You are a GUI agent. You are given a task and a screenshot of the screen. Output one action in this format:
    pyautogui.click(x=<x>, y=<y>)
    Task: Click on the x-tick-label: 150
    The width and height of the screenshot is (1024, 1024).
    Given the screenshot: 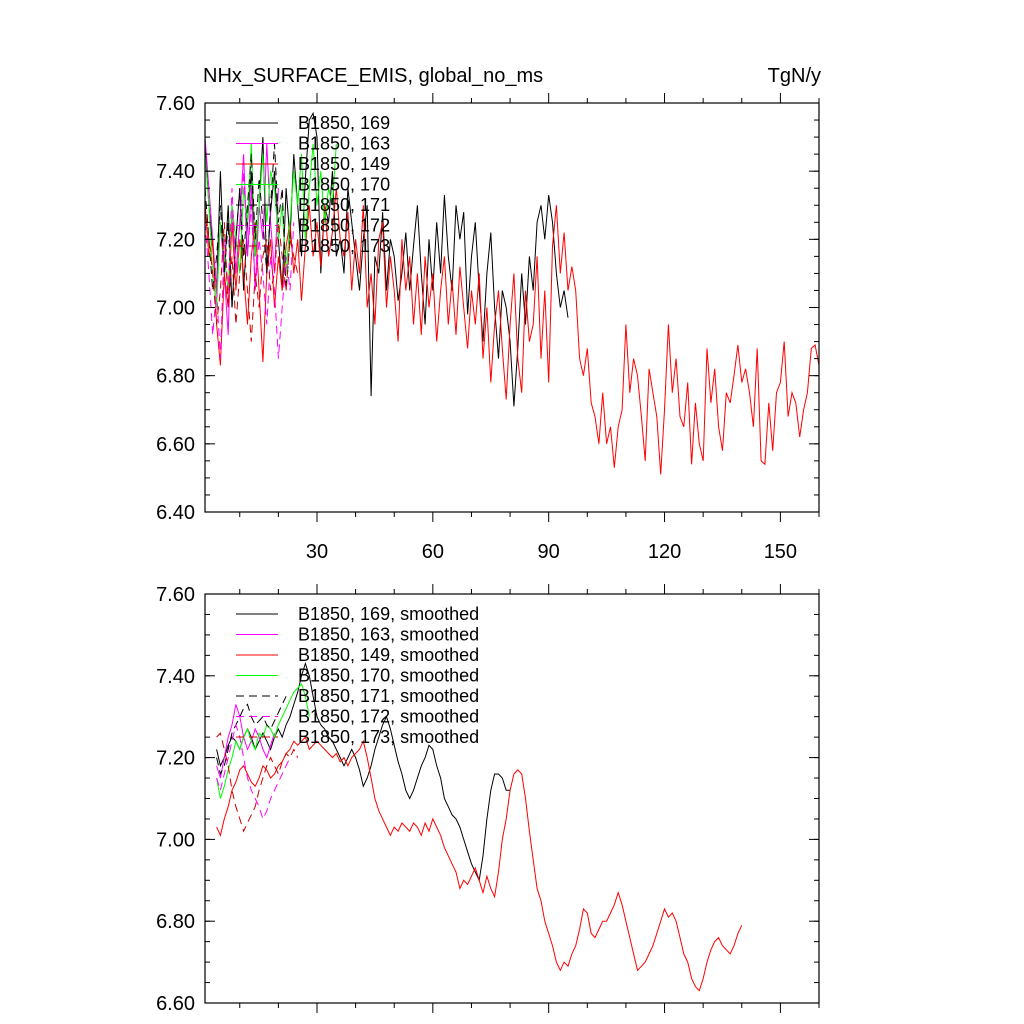 What is the action you would take?
    pyautogui.click(x=780, y=552)
    